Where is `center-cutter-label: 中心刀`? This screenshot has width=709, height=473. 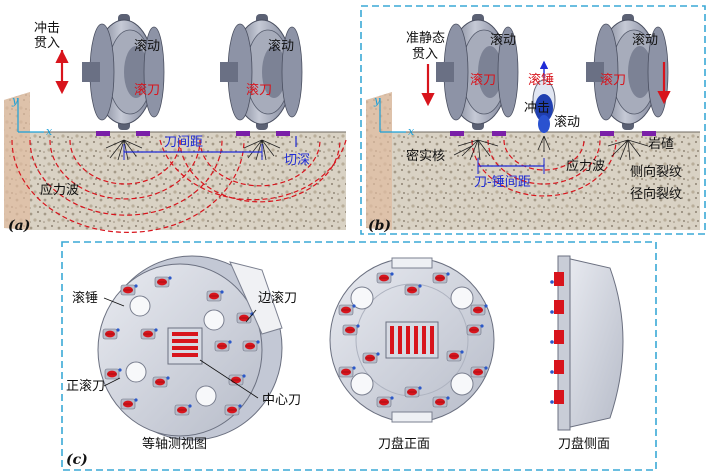 center-cutter-label: 中心刀 is located at coordinates (281, 400).